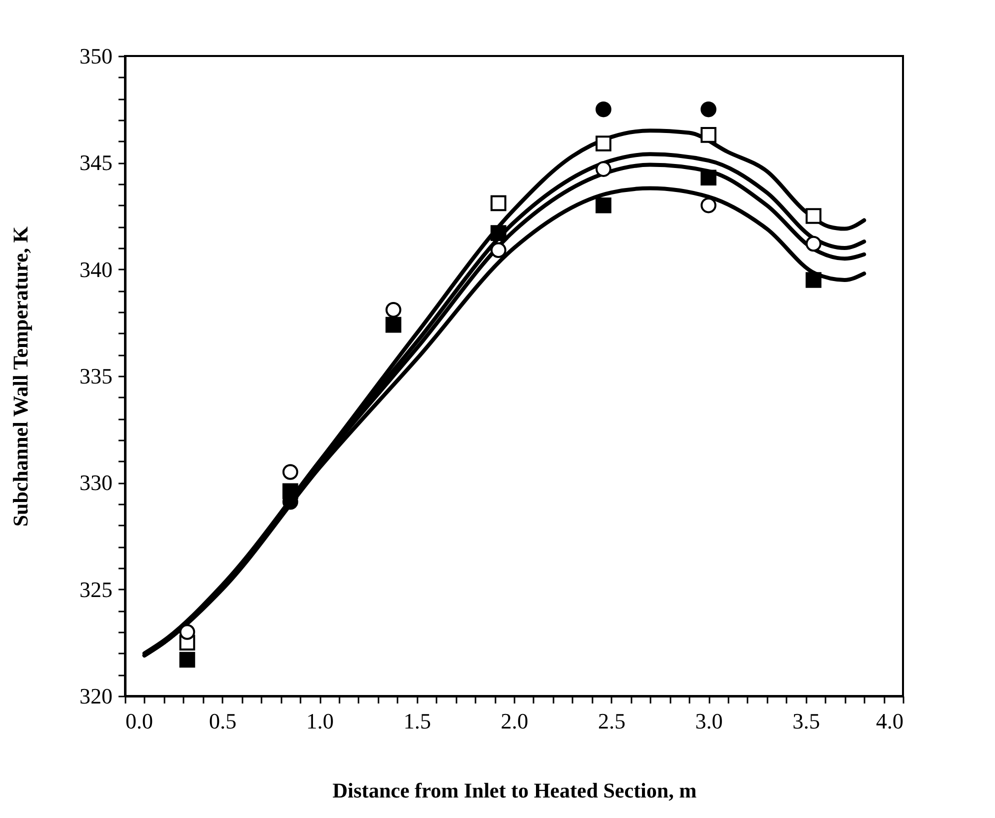 Image resolution: width=995 pixels, height=818 pixels. Describe the element at coordinates (96, 483) in the screenshot. I see `y-tick-label: 330` at that location.